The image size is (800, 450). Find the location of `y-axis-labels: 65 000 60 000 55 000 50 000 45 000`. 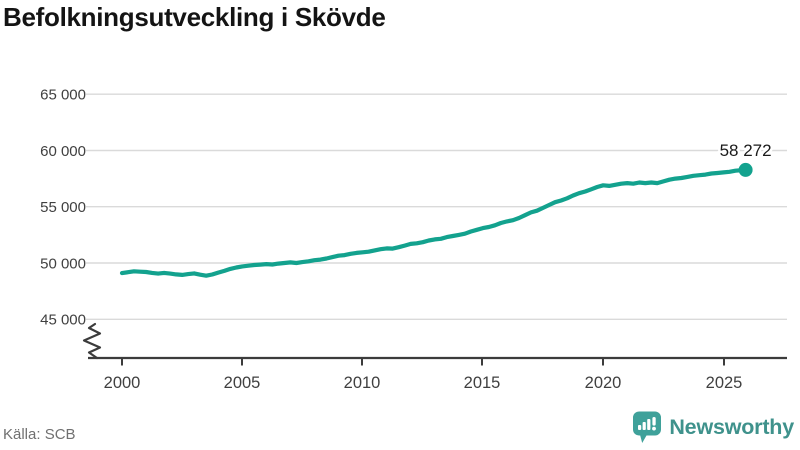

y-axis-labels: 65 000 60 000 55 000 50 000 45 000 is located at coordinates (63, 208).